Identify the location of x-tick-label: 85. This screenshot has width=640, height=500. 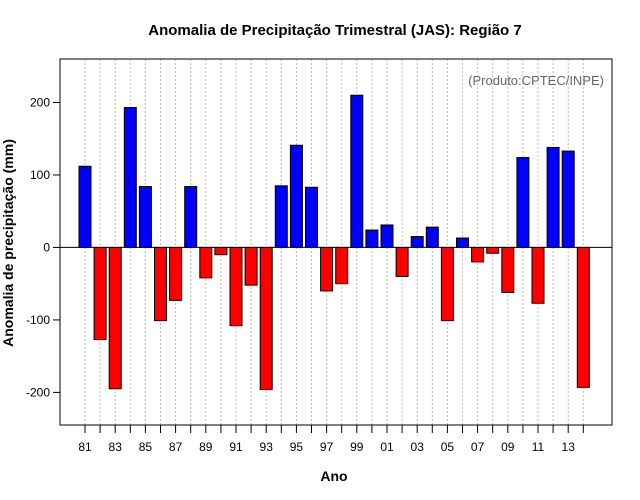
(146, 447).